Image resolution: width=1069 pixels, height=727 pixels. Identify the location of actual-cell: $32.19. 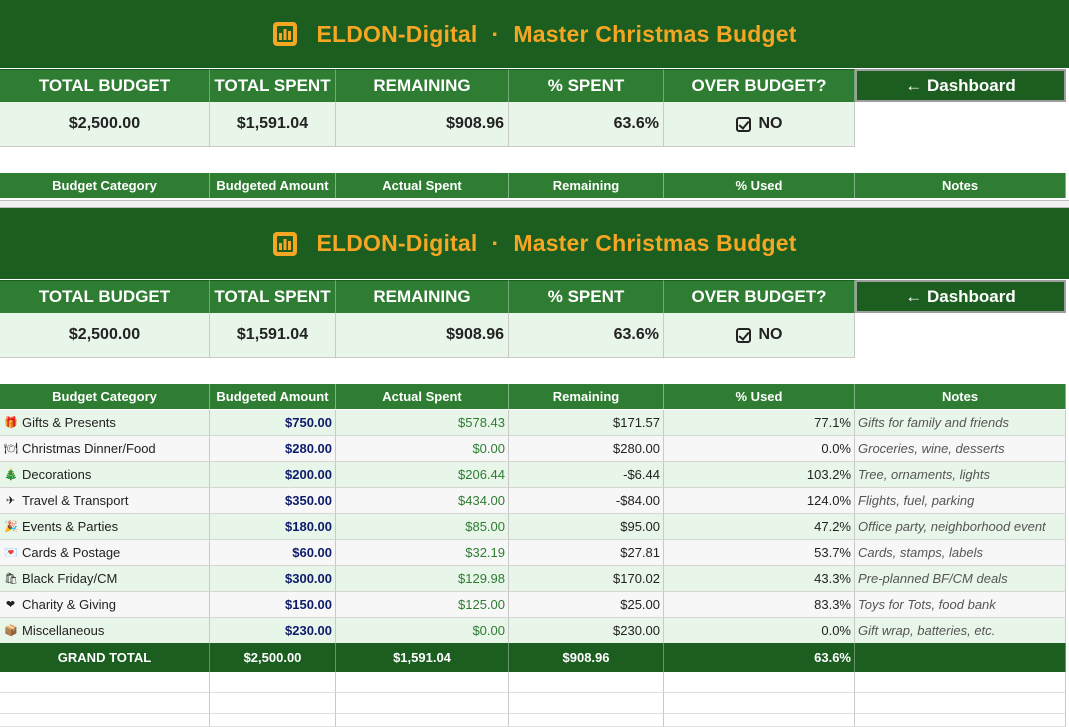
(422, 553).